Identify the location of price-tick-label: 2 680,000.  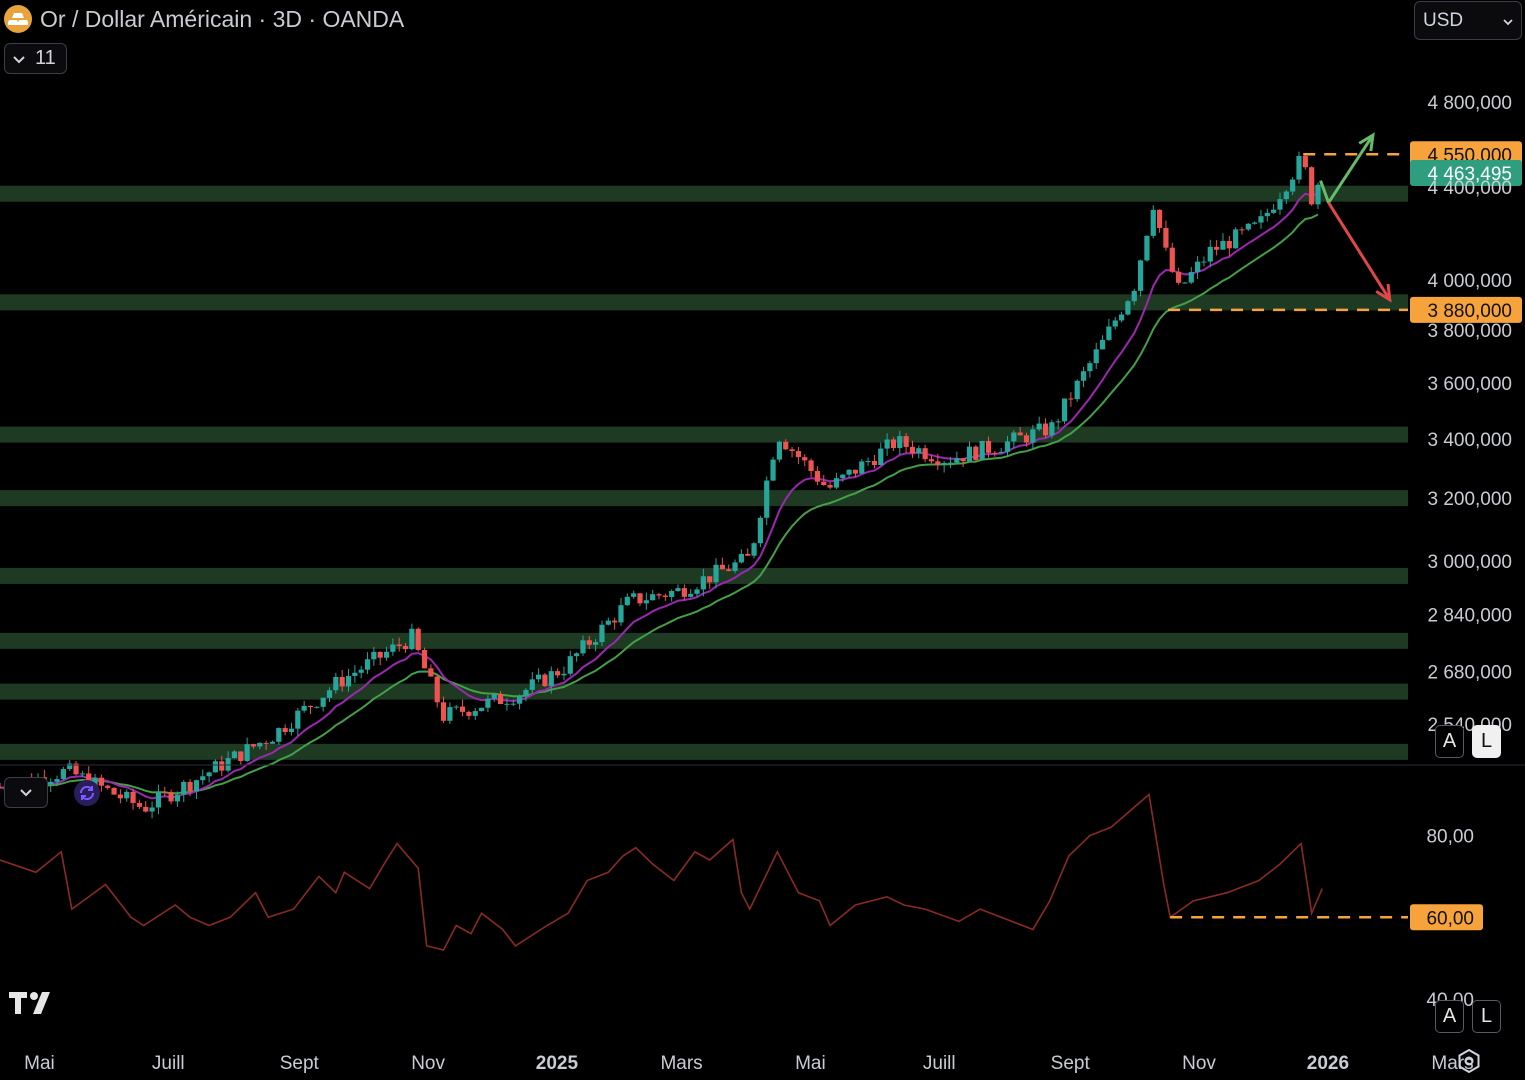
(1469, 672).